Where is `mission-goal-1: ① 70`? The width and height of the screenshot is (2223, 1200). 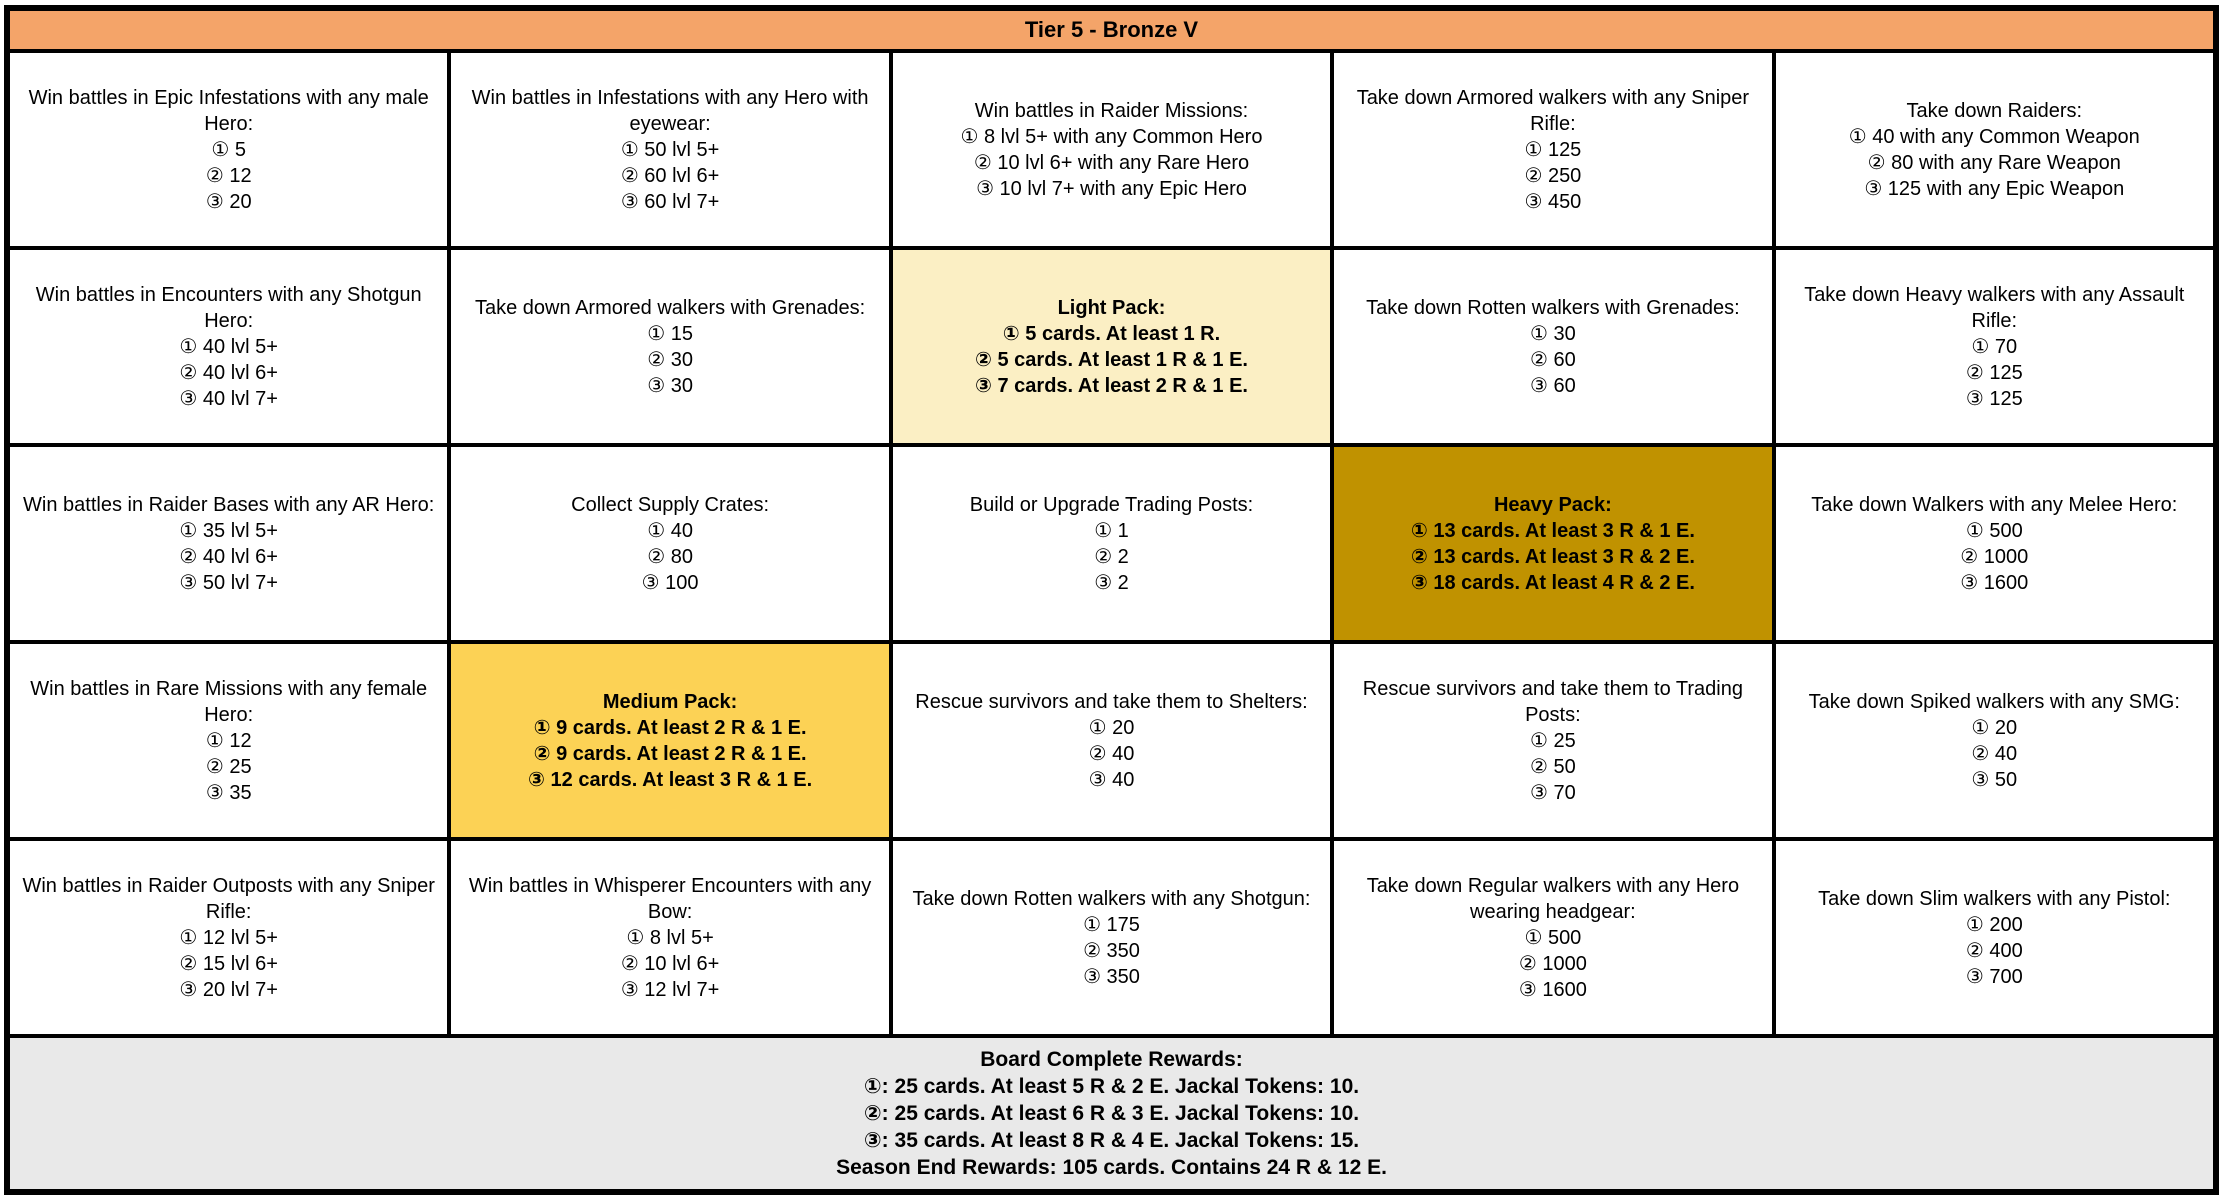
mission-goal-1: ① 70 is located at coordinates (1994, 346).